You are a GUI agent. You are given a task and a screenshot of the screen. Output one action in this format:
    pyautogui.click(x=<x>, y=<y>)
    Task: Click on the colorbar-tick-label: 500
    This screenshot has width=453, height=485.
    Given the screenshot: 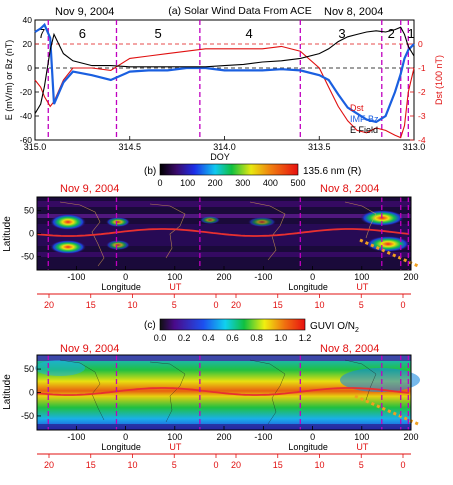 What is the action you would take?
    pyautogui.click(x=297, y=183)
    